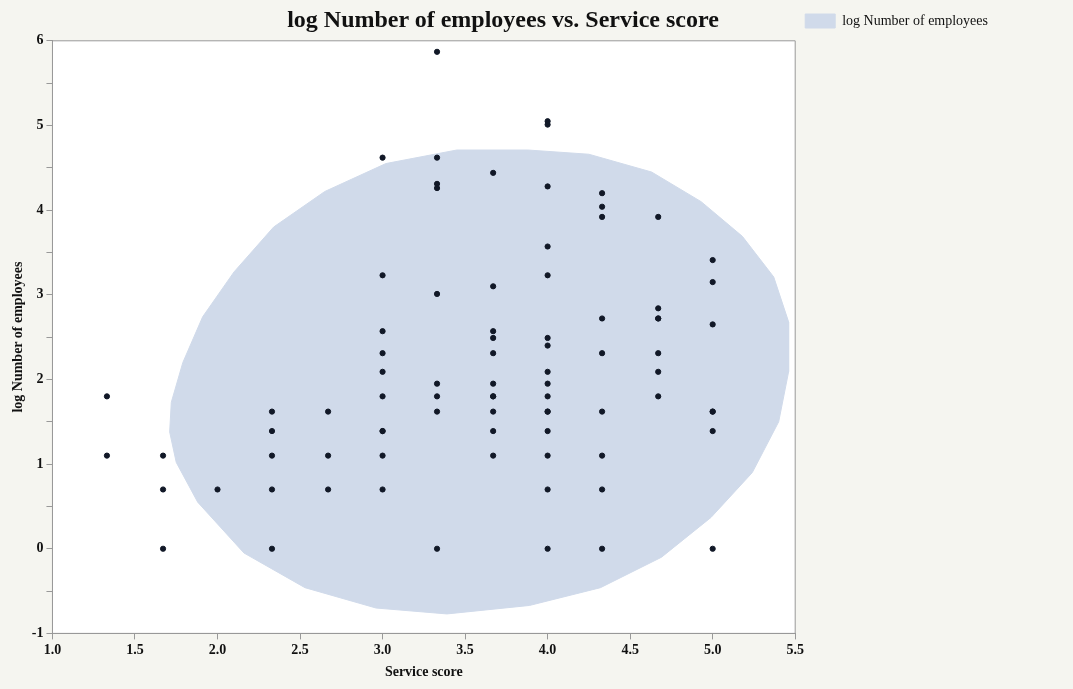  Describe the element at coordinates (712, 650) in the screenshot. I see `x-tick-label: 5.0` at that location.